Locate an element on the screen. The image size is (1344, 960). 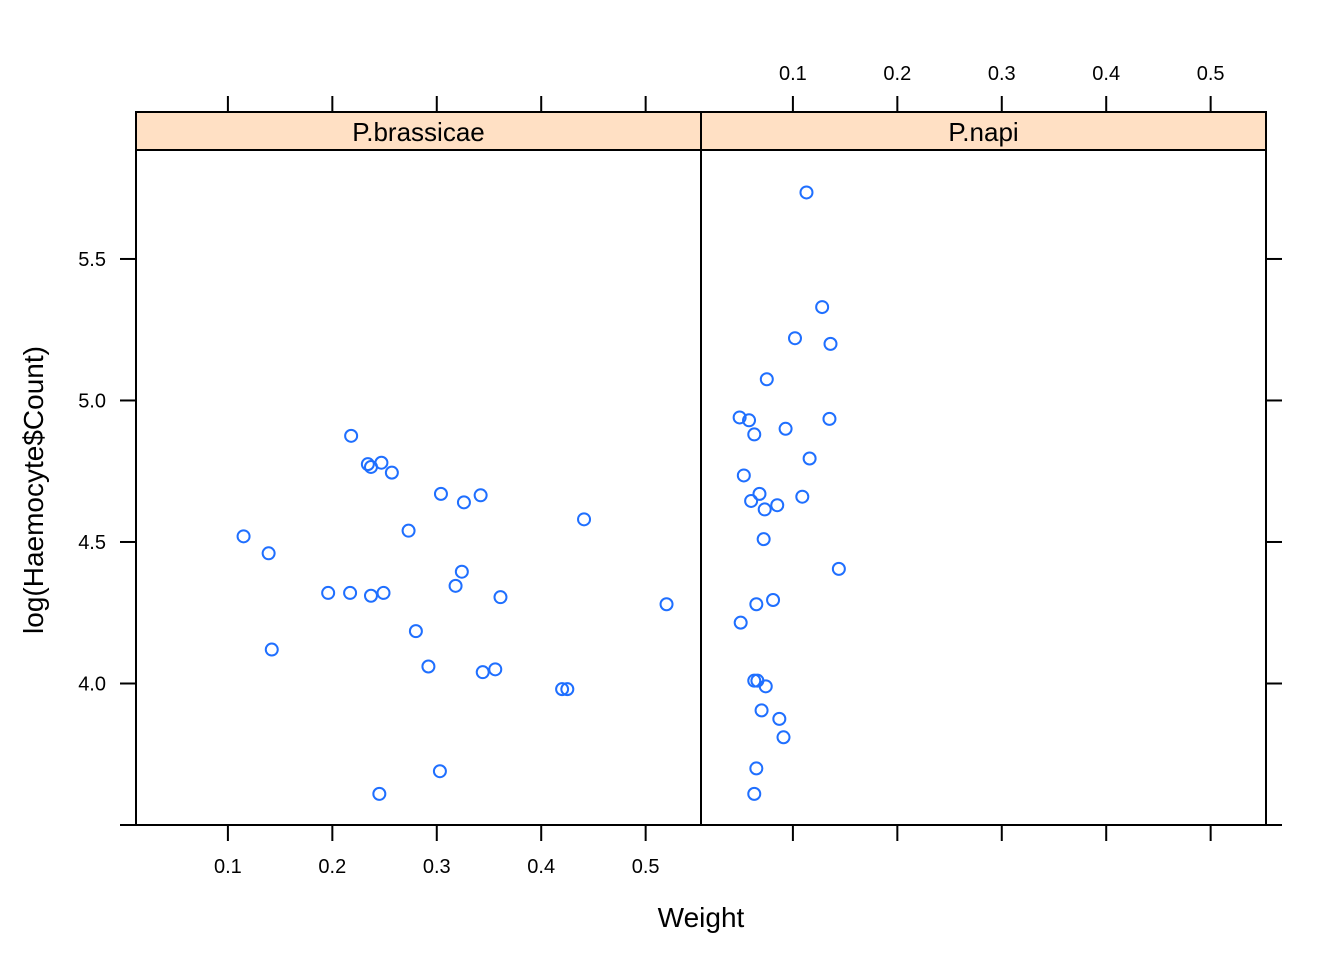
y-tick-label: 4.5 is located at coordinates (92, 543).